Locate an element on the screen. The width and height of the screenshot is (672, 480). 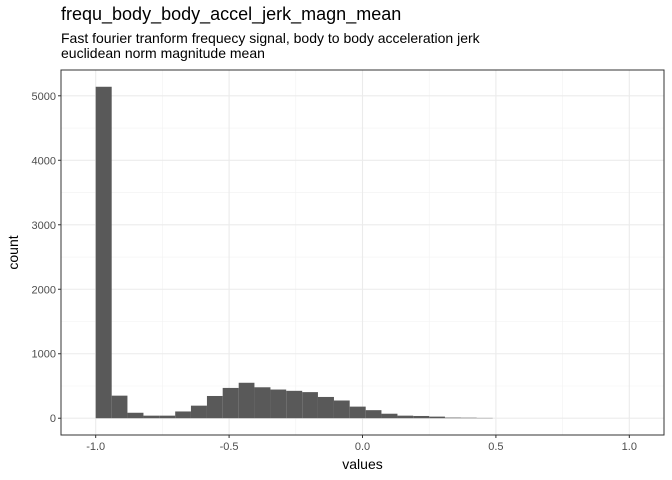
x-axis-title: values is located at coordinates (362, 464).